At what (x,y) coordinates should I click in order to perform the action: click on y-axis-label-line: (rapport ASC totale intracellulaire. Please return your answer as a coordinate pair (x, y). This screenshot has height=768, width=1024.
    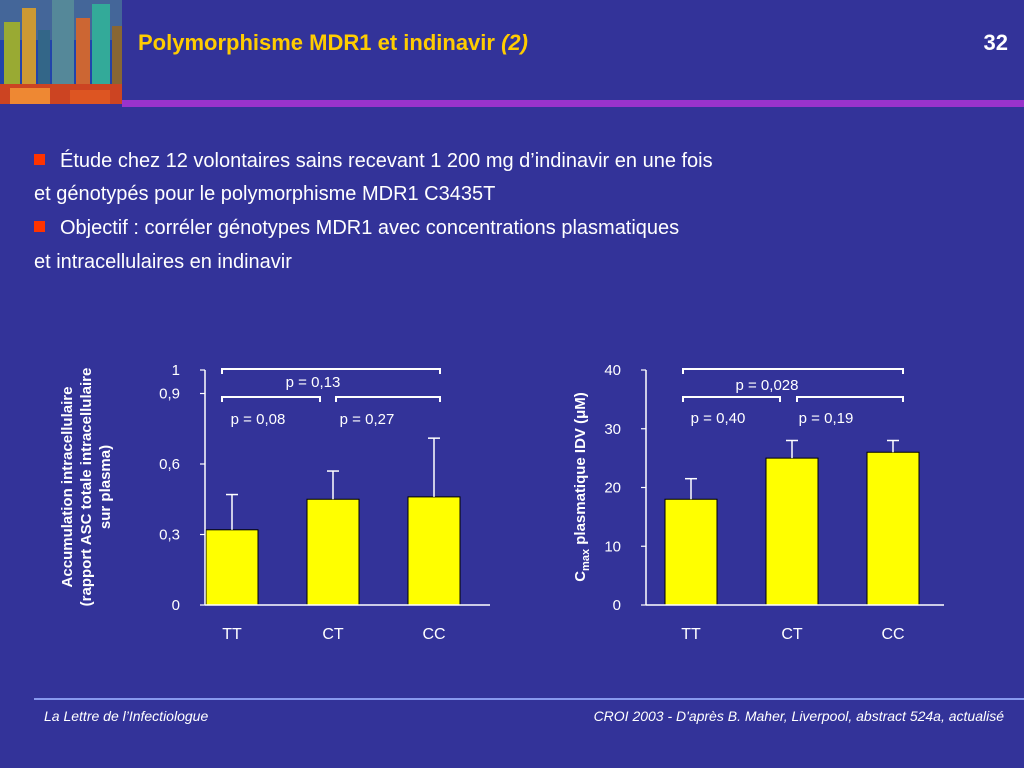
    Looking at the image, I should click on (86, 487).